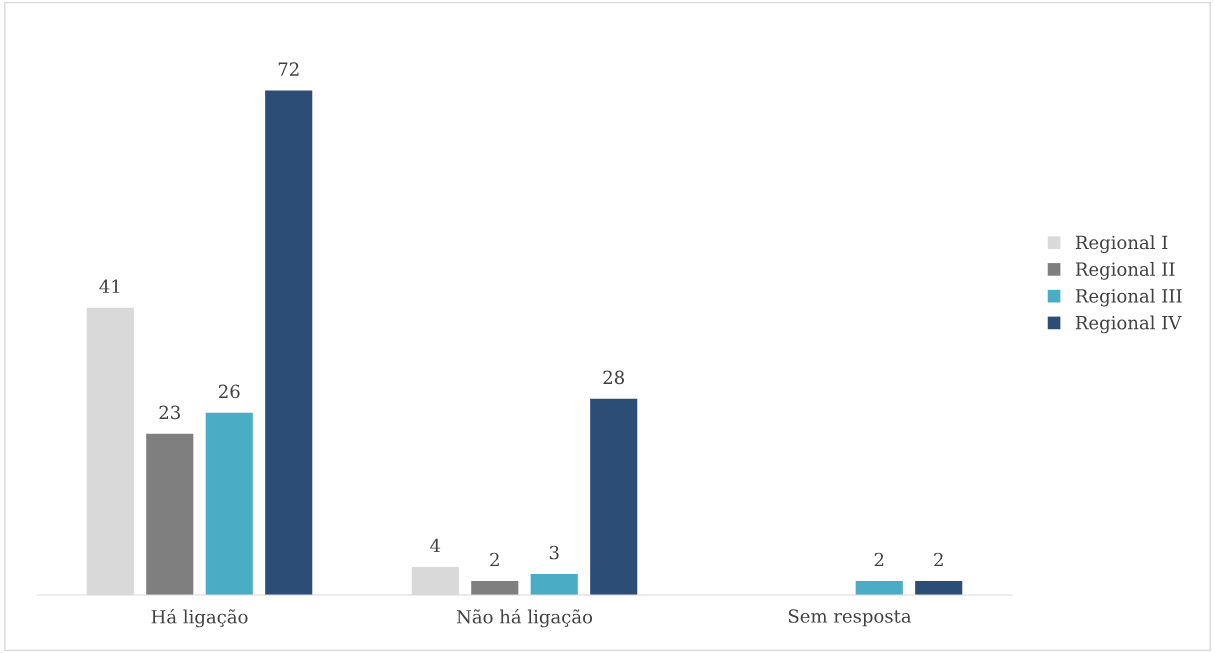 The image size is (1215, 653). What do you see at coordinates (109, 286) in the screenshot?
I see `data-label: 41` at bounding box center [109, 286].